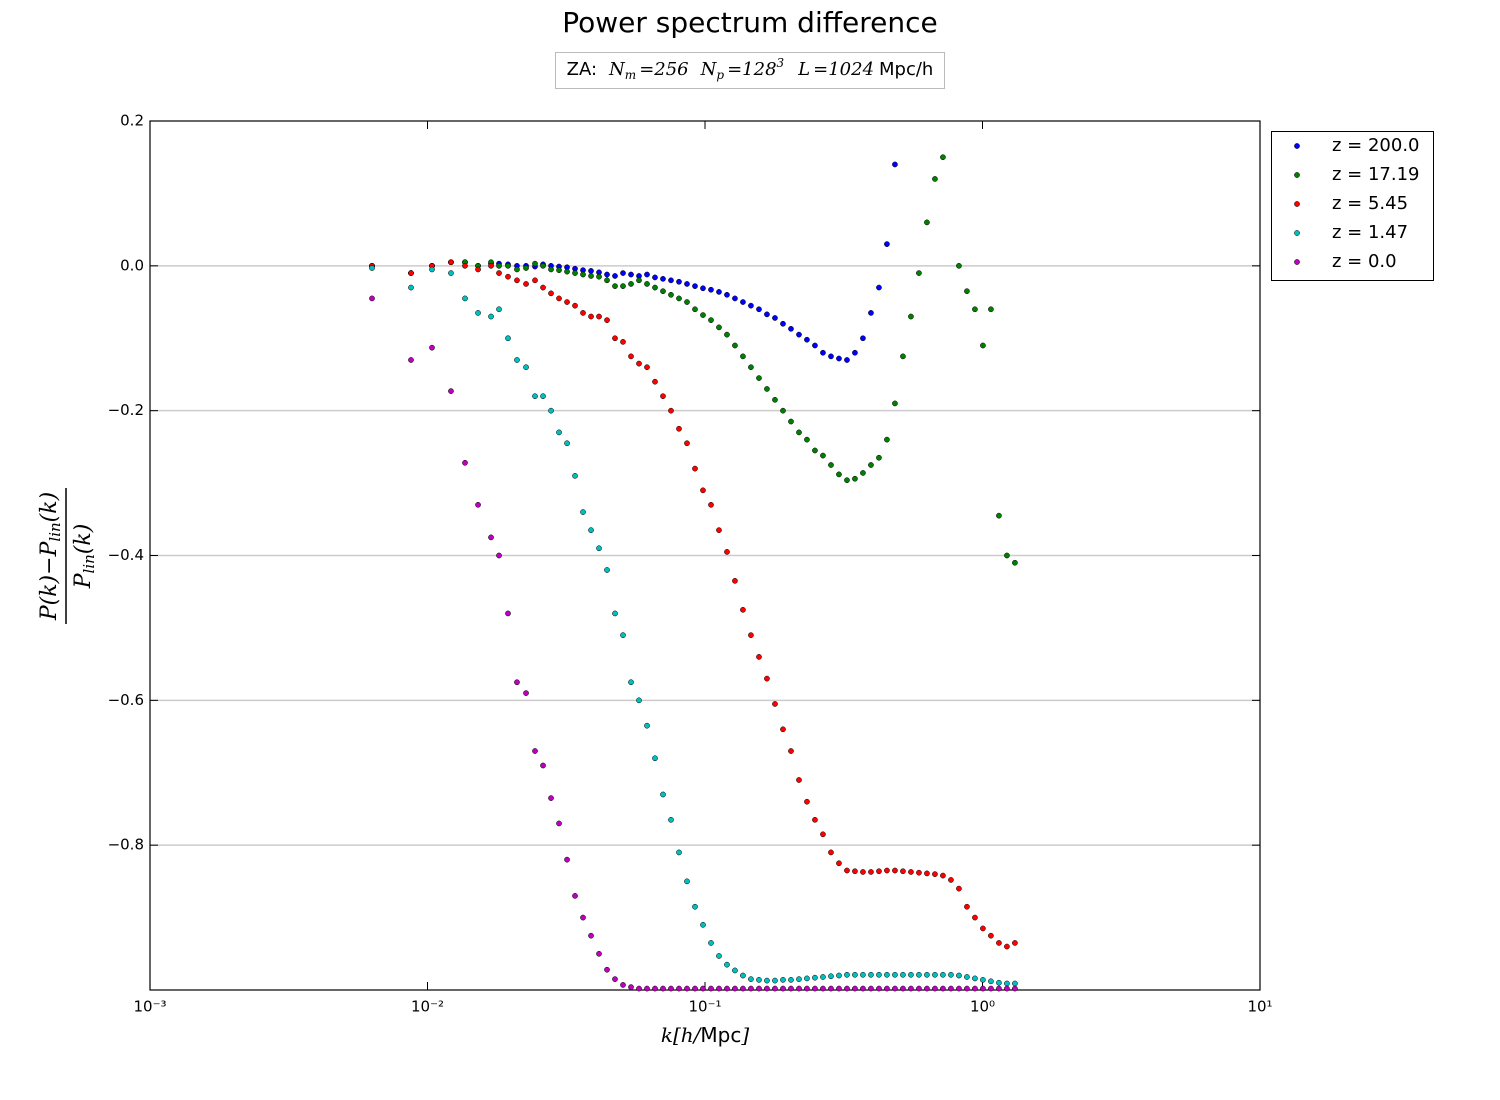 The image size is (1500, 1100). I want to click on subtitle-part: N, so click(709, 69).